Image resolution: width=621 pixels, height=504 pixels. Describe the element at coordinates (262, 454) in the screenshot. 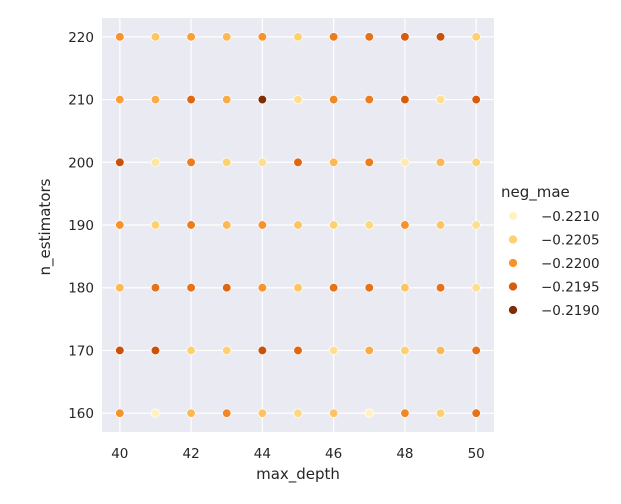

I see `x-tick-label: 44` at that location.